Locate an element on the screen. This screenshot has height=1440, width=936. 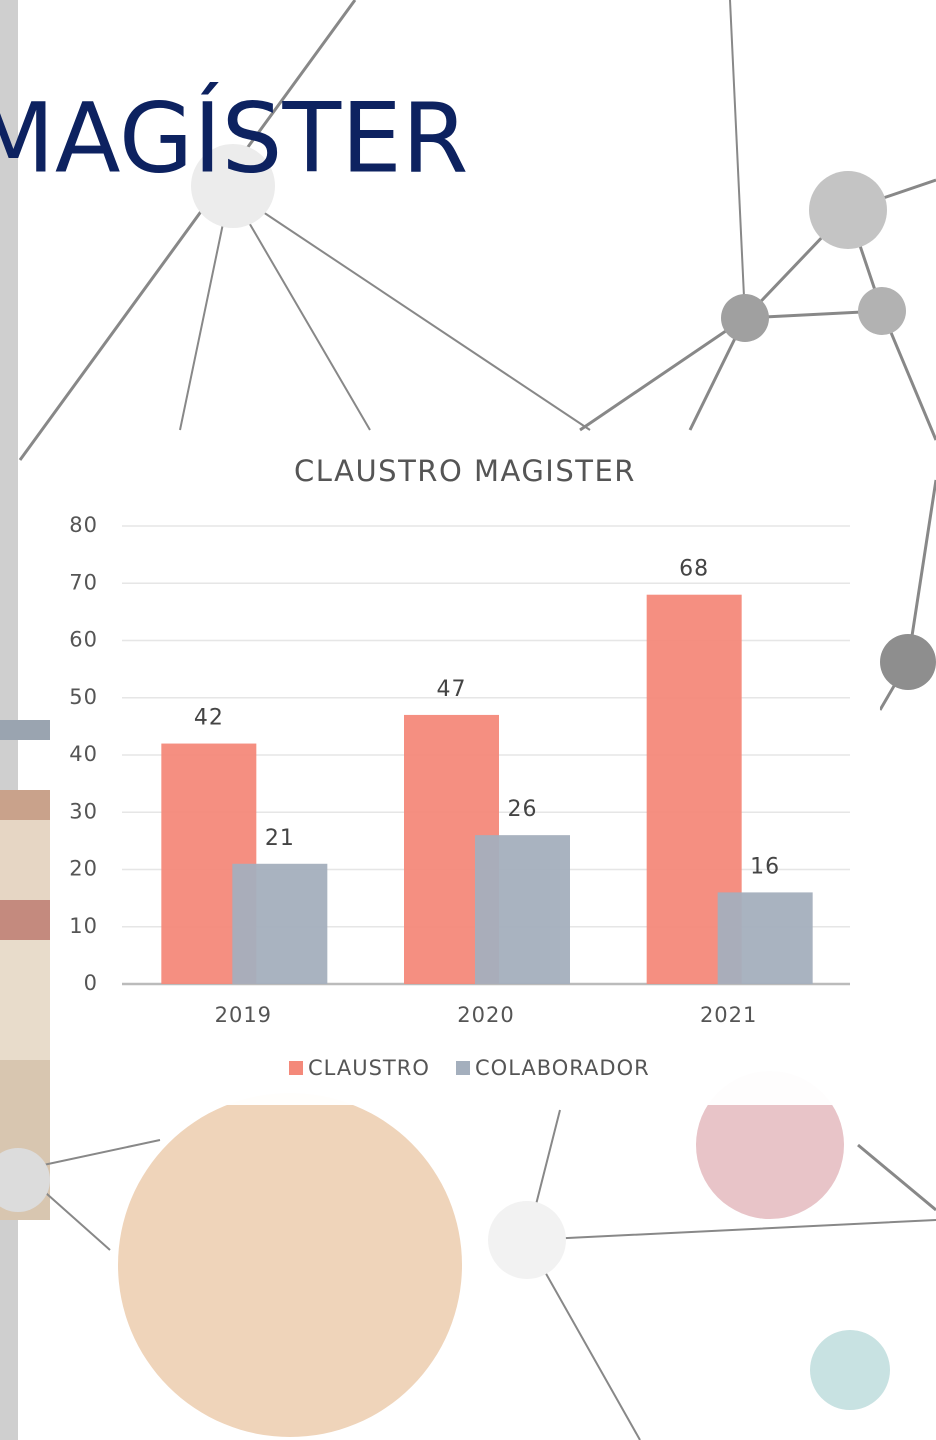
page-heading: MAGÍSTER is located at coordinates (234, 137).